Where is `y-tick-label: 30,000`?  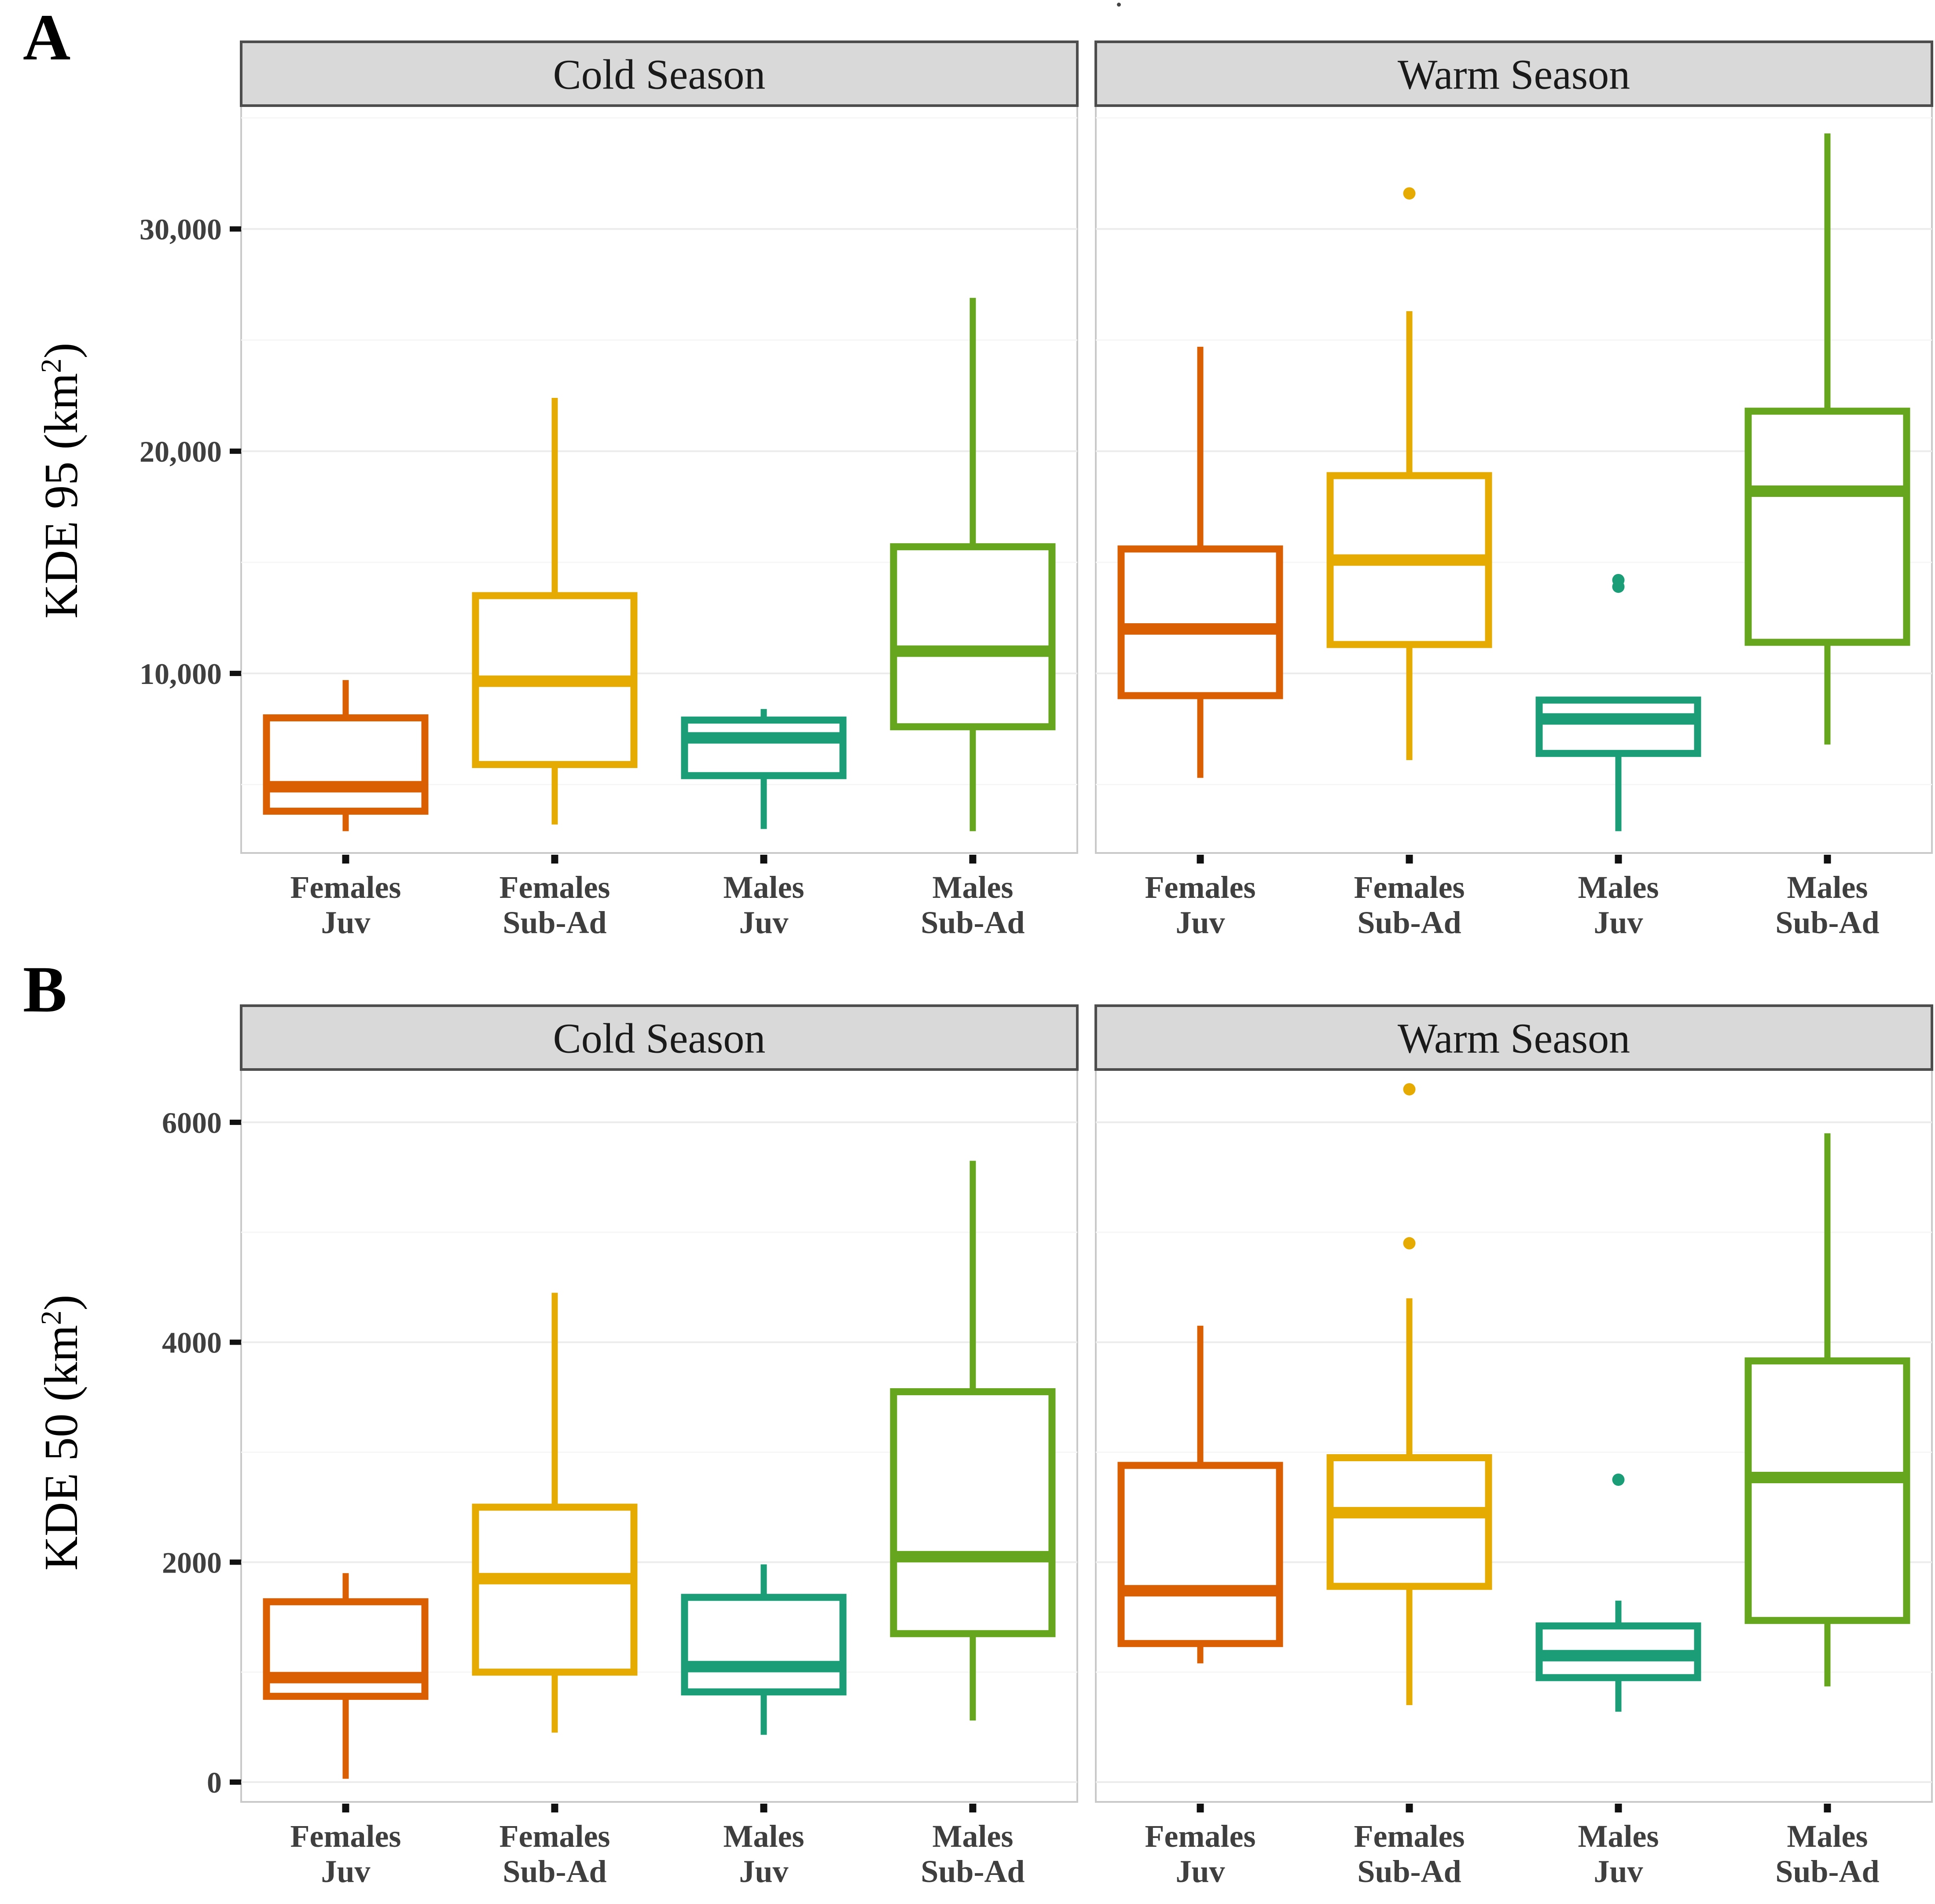 y-tick-label: 30,000 is located at coordinates (181, 229).